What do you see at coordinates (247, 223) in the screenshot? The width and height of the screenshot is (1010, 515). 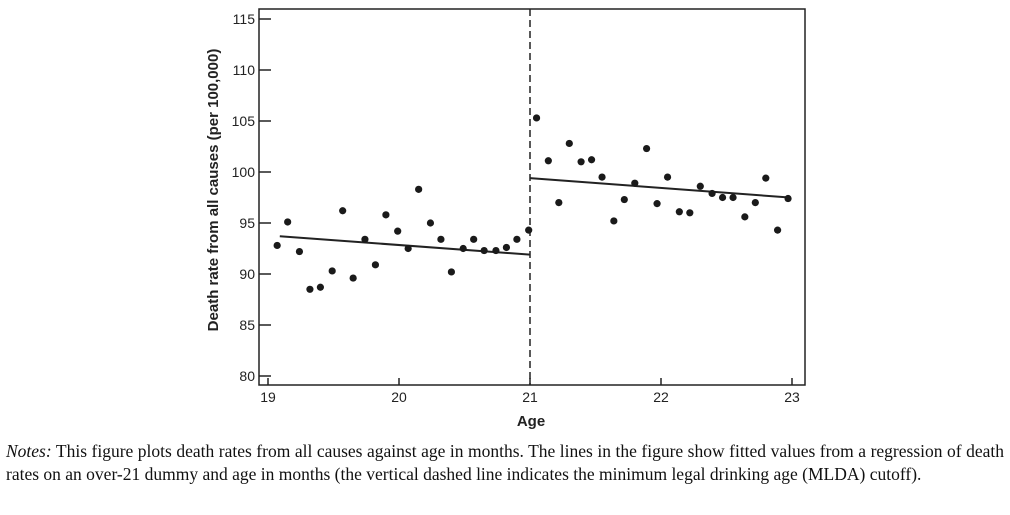 I see `y-tick-label: 95` at bounding box center [247, 223].